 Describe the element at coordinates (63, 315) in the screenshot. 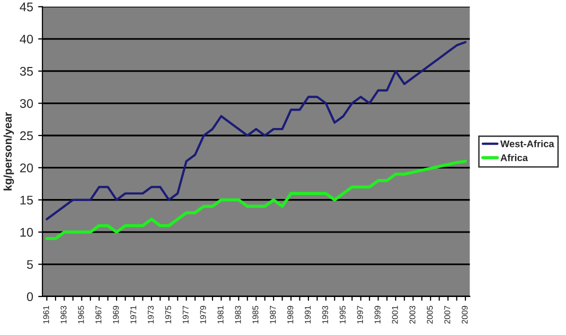

I see `x-tick-label: 1963` at that location.